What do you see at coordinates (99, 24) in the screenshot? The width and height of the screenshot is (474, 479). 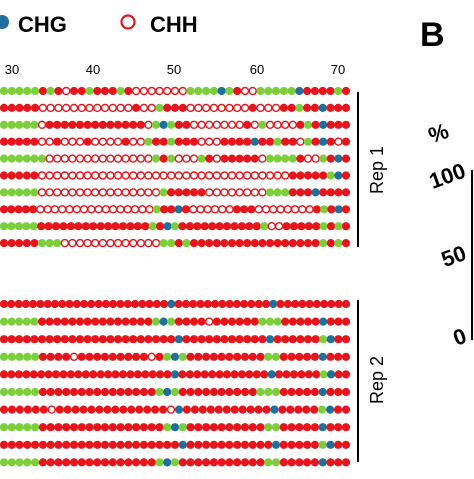 I see `legend: CHG CHH` at bounding box center [99, 24].